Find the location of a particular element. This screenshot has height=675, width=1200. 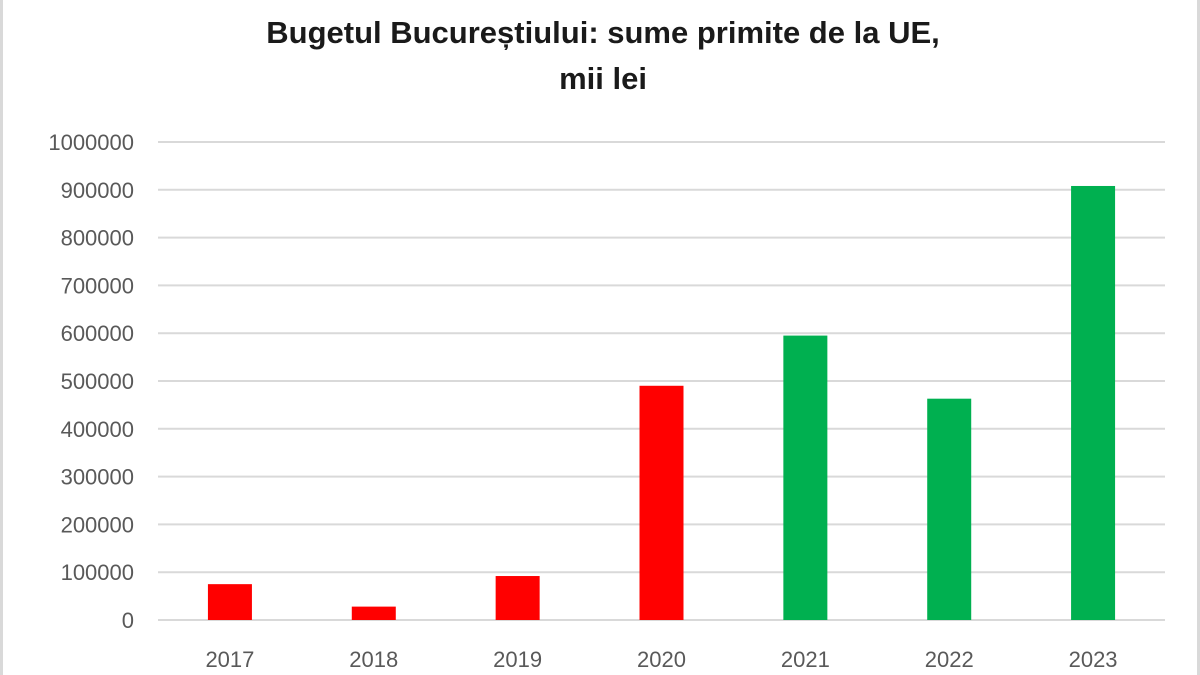

bar-2018 is located at coordinates (373, 613).